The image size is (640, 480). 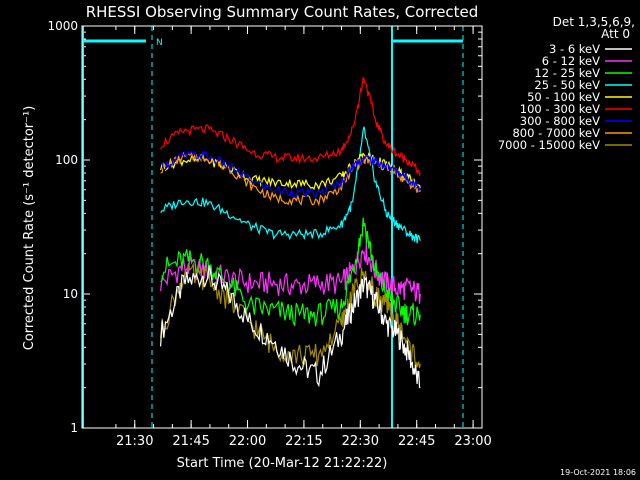 I want to click on series-100-300-kev, so click(x=290, y=126).